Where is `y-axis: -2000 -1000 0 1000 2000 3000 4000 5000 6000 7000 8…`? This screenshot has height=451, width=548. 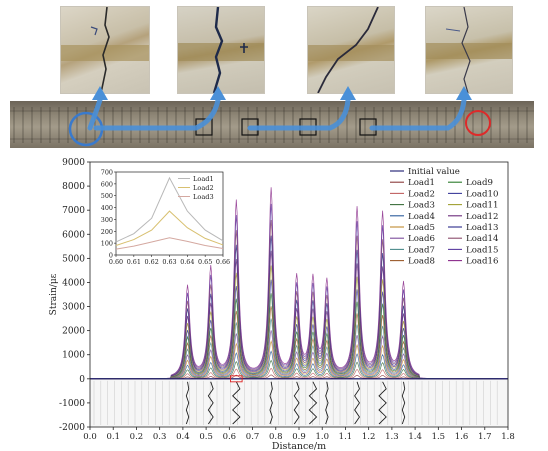 y-axis: -2000 -1000 0 1000 2000 3000 4000 5000 6000 7000 8… is located at coordinates (74, 295).